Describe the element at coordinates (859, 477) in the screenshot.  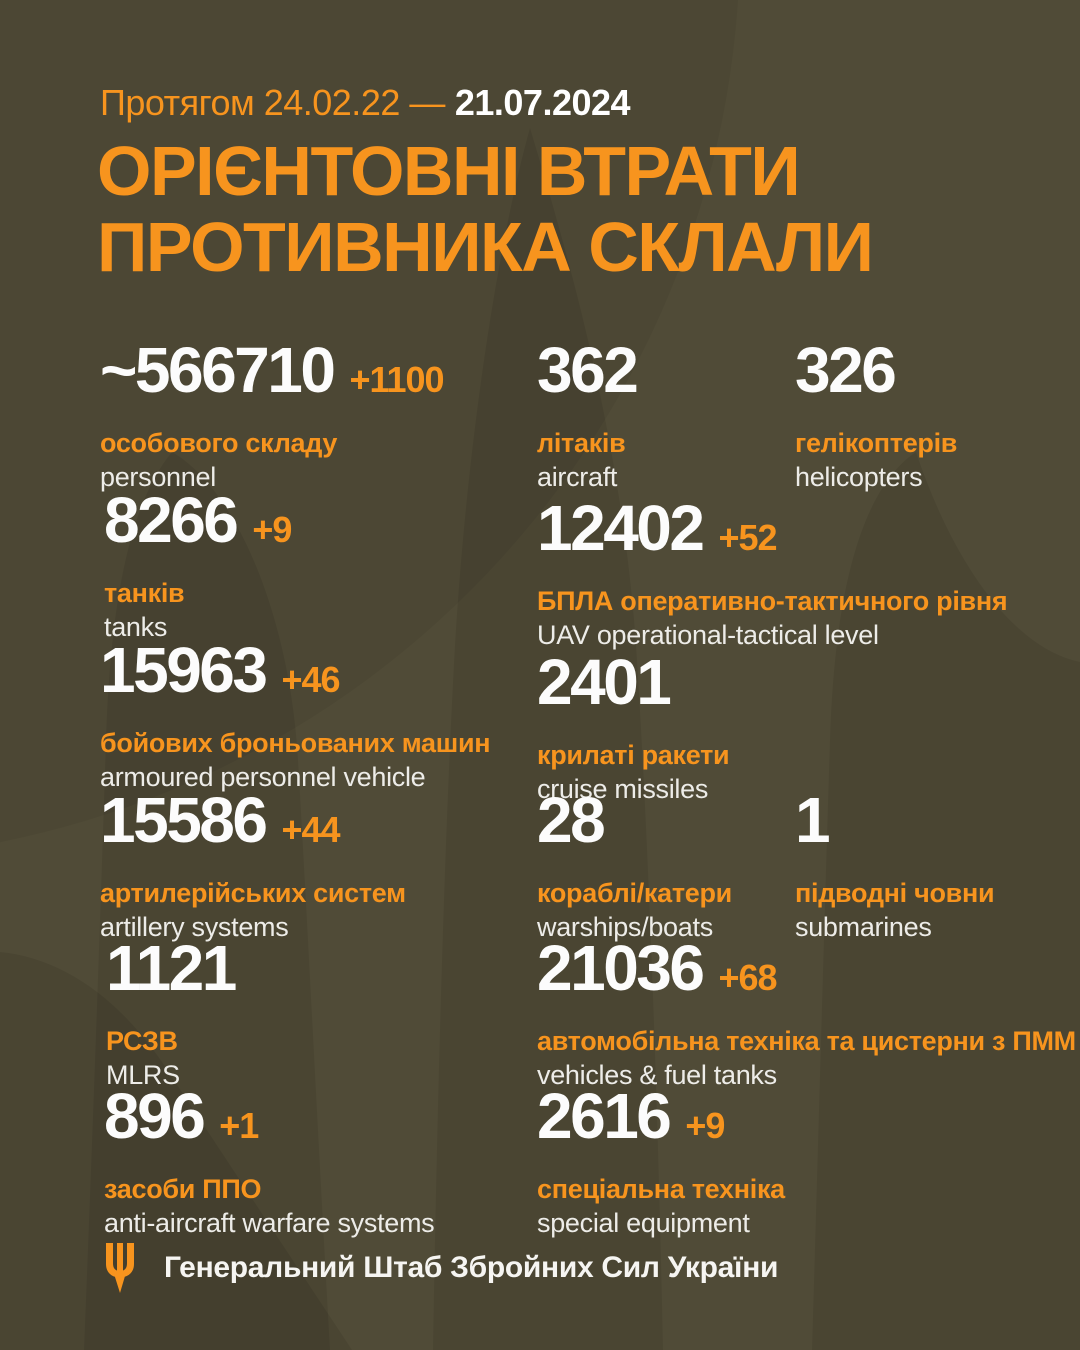
I see `stat-label-en: helicopters` at that location.